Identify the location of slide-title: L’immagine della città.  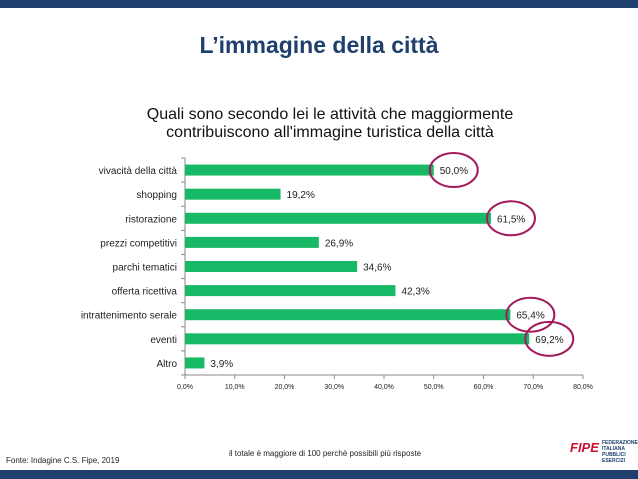
(319, 45).